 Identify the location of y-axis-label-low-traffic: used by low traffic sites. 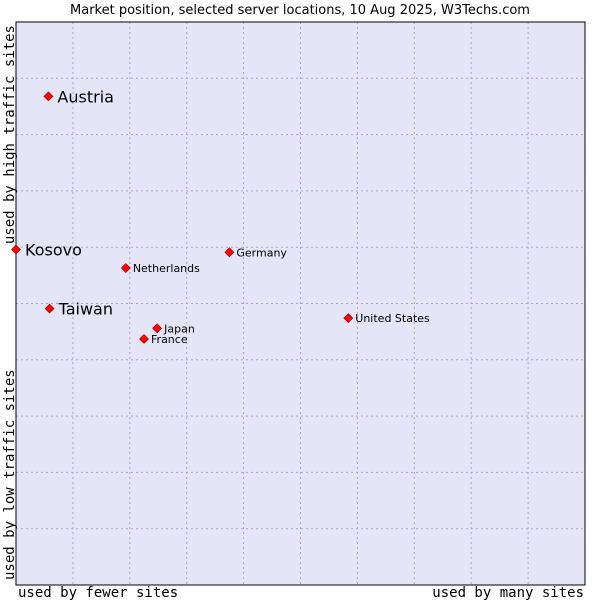
(10, 474).